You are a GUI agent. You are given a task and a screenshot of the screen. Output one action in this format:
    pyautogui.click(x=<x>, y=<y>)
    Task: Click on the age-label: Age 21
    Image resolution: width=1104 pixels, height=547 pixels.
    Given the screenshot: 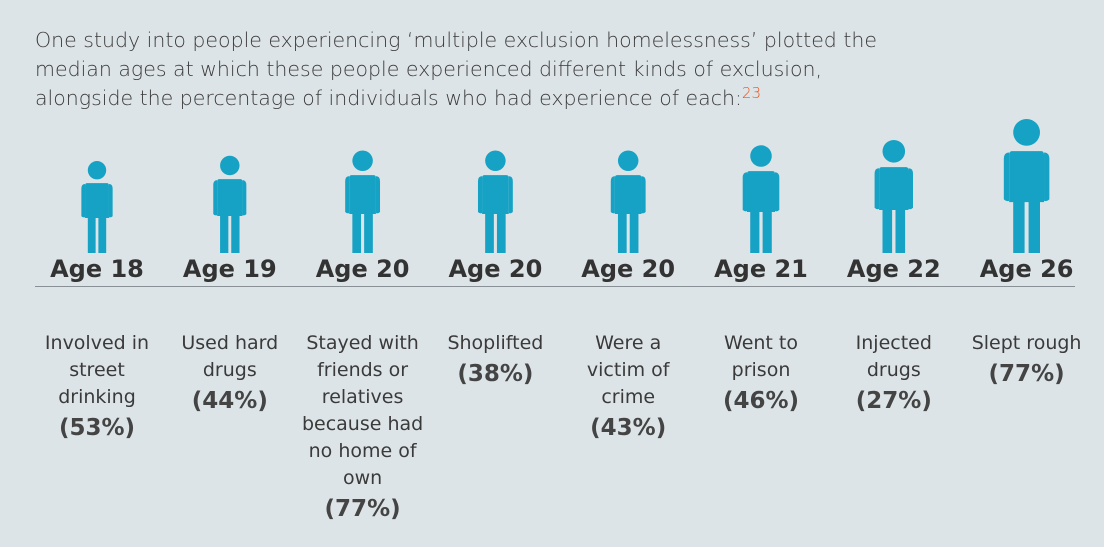 What is the action you would take?
    pyautogui.click(x=761, y=269)
    